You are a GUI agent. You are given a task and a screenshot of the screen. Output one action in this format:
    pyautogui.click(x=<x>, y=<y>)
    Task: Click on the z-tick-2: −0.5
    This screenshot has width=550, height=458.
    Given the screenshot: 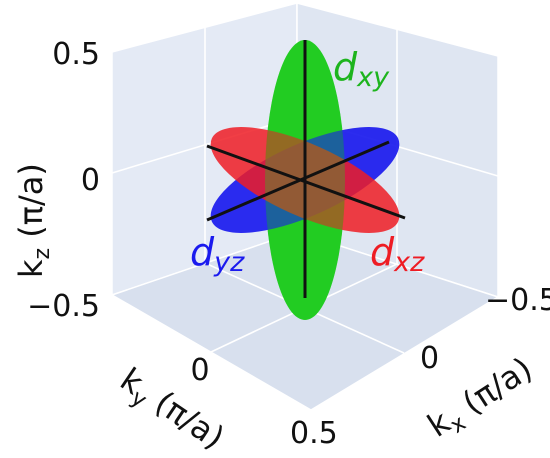 What is the action you would take?
    pyautogui.click(x=63, y=306)
    